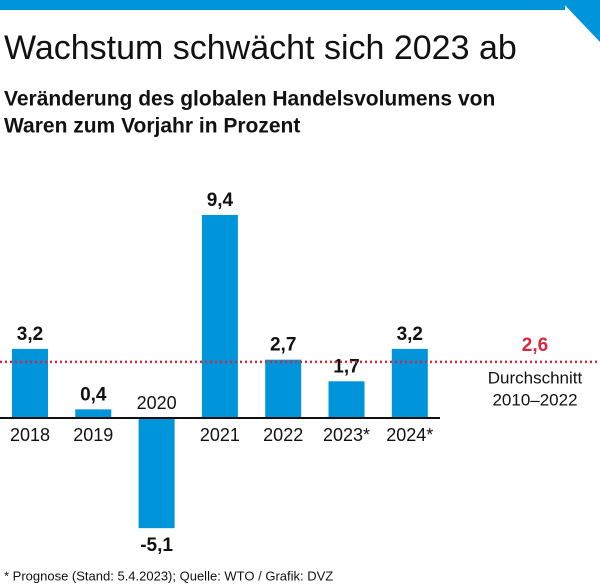 This screenshot has width=600, height=588. What do you see at coordinates (409, 435) in the screenshot?
I see `x-tick-label: 2024*` at bounding box center [409, 435].